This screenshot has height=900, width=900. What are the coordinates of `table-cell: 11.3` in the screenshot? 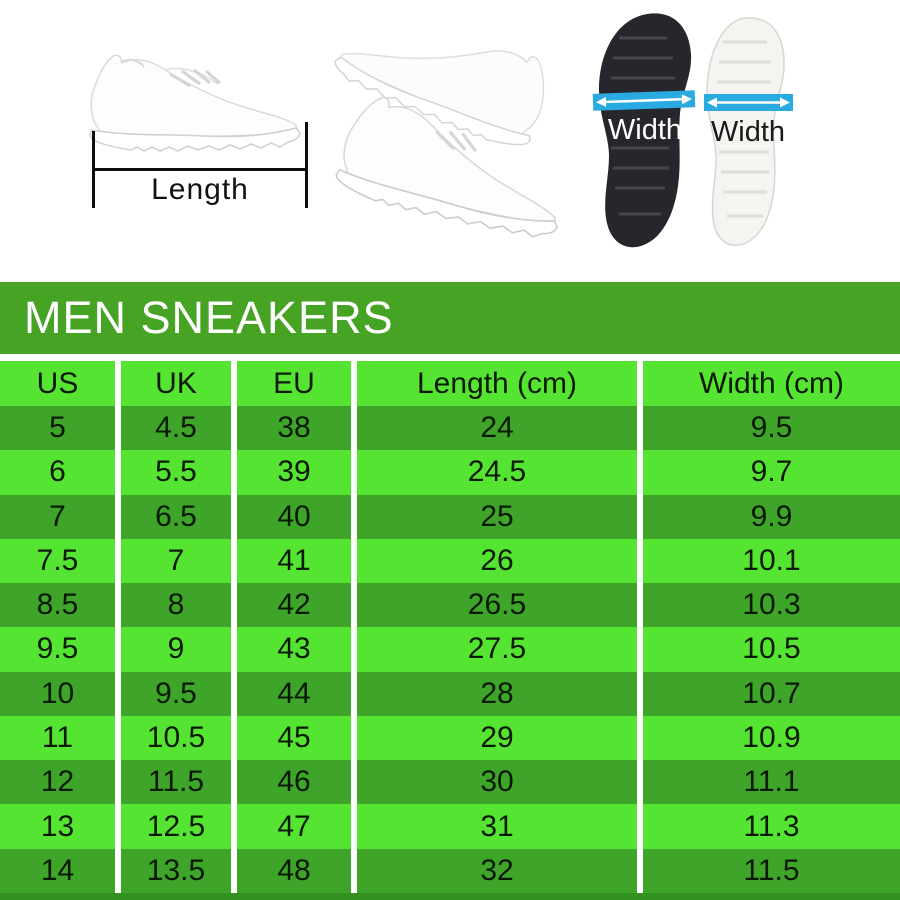 It's located at (771, 826).